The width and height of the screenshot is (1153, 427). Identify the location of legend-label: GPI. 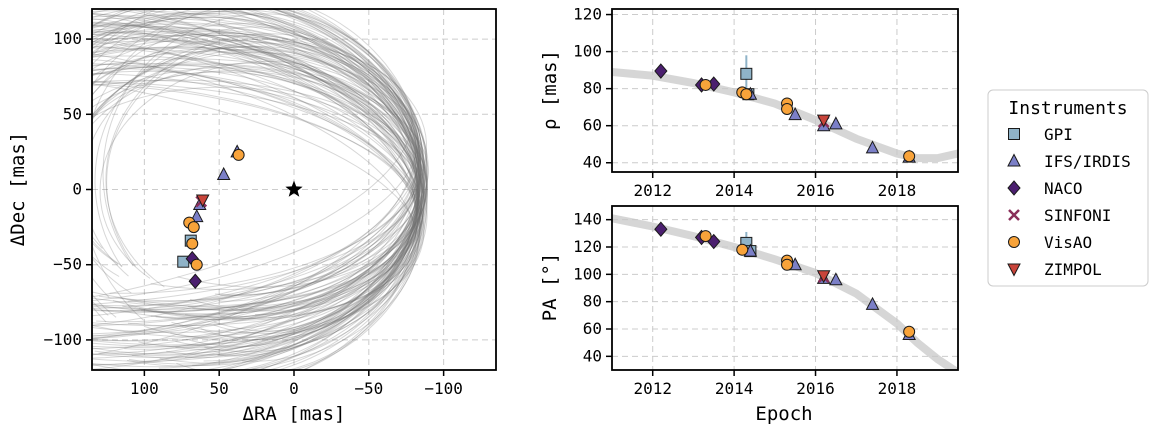
(1058, 134).